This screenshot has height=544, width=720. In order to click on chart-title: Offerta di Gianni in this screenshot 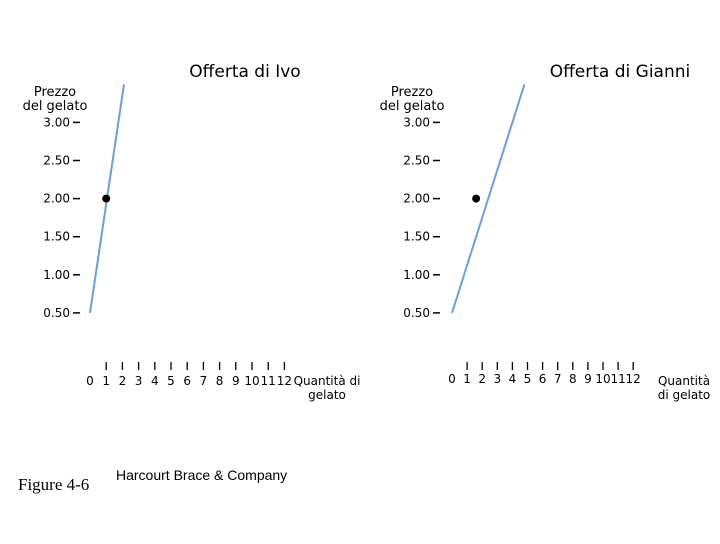, I will do `click(620, 72)`.